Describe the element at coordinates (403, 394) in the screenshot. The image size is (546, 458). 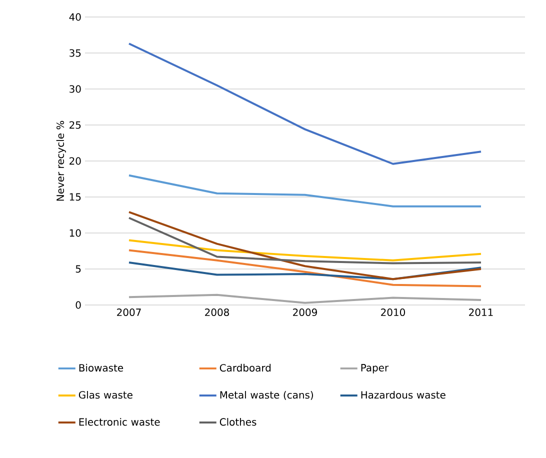
I see `legend-label: Hazardous waste` at that location.